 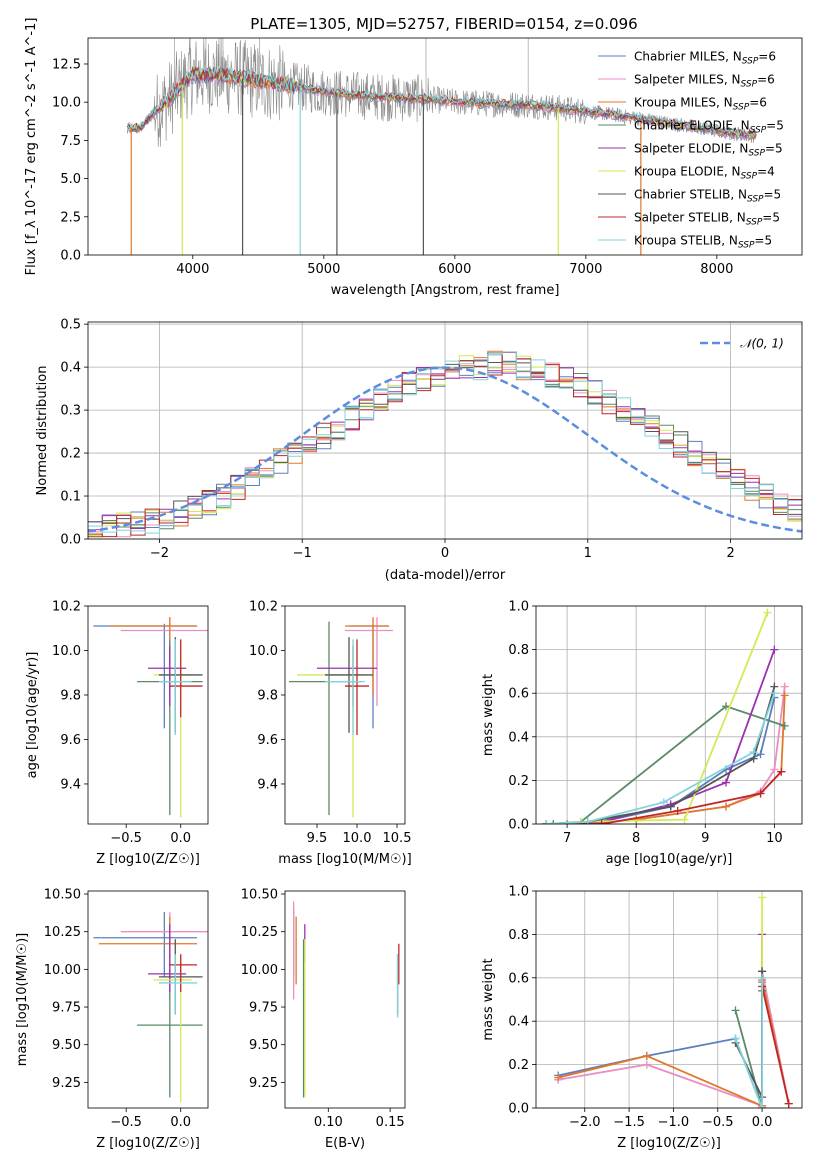 What do you see at coordinates (690, 218) in the screenshot?
I see `legend-label-main: Salpeter STELIB, N` at bounding box center [690, 218].